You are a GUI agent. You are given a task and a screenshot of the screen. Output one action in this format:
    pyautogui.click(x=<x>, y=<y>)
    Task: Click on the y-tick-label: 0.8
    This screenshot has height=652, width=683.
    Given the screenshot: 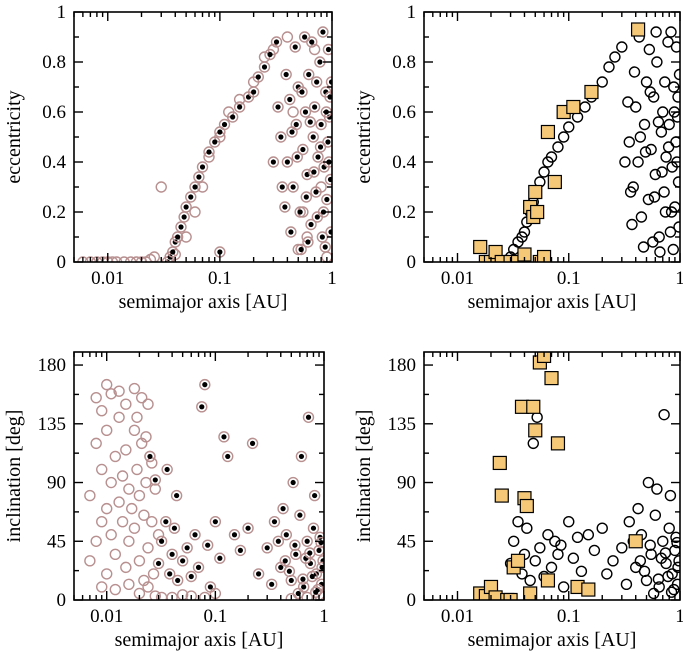 What is the action you would take?
    pyautogui.click(x=54, y=62)
    